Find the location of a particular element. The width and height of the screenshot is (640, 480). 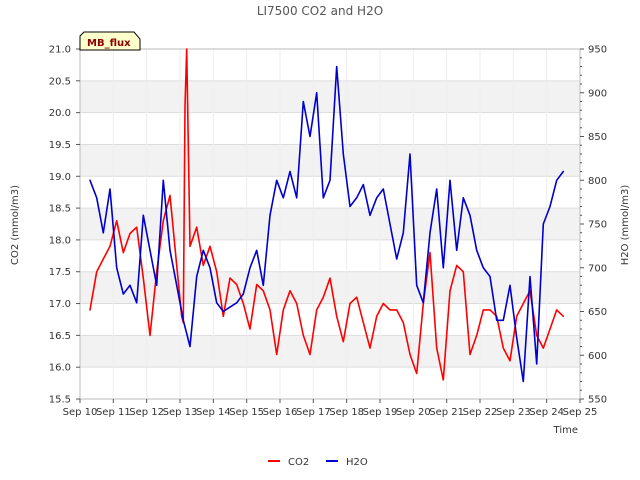

x-tick-label: Sep 12 is located at coordinates (146, 412).